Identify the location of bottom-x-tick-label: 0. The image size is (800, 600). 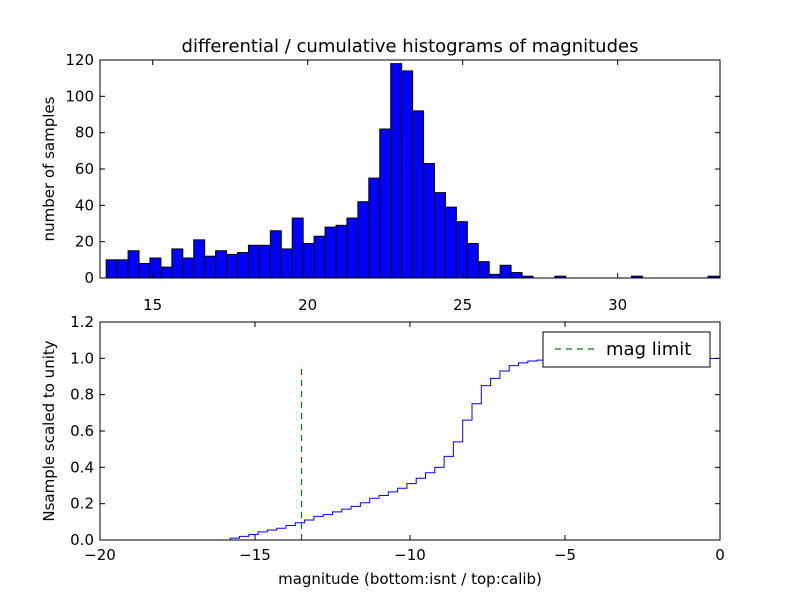
(720, 555).